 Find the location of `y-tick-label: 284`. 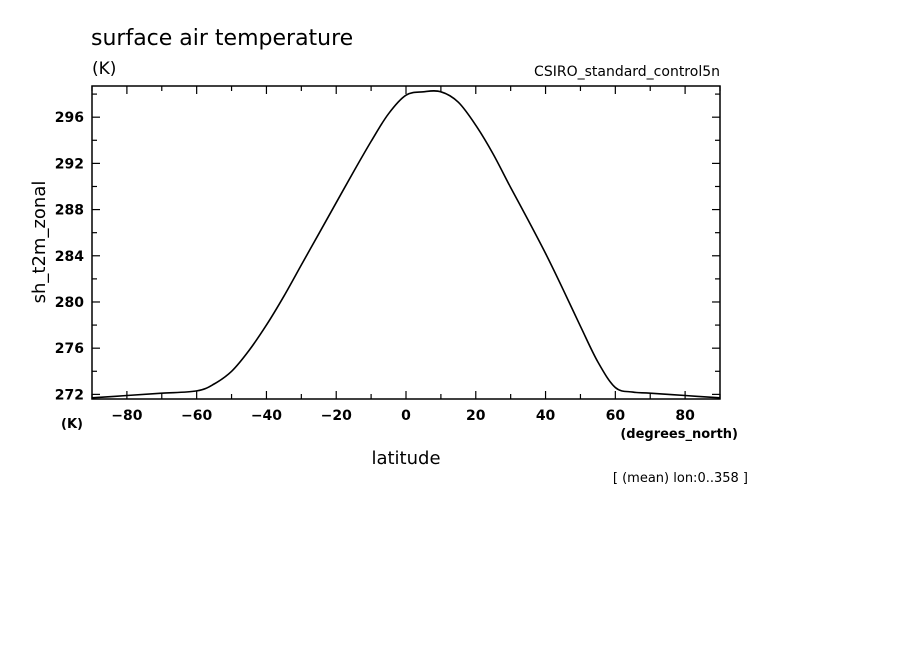

y-tick-label: 284 is located at coordinates (69, 257).